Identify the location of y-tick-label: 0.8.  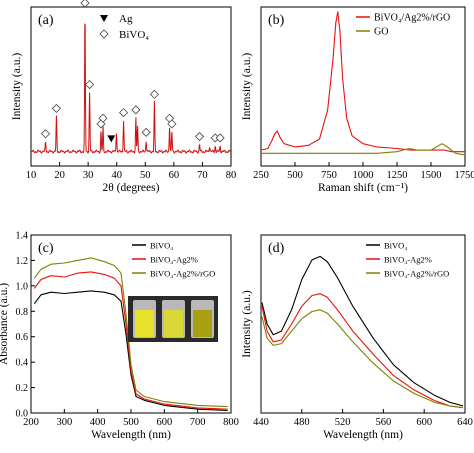
(22, 312).